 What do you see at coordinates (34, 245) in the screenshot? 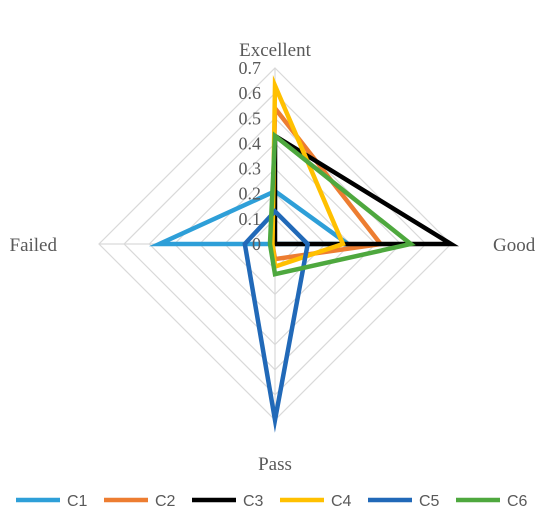
I see `axis-title-failed: Failed` at bounding box center [34, 245].